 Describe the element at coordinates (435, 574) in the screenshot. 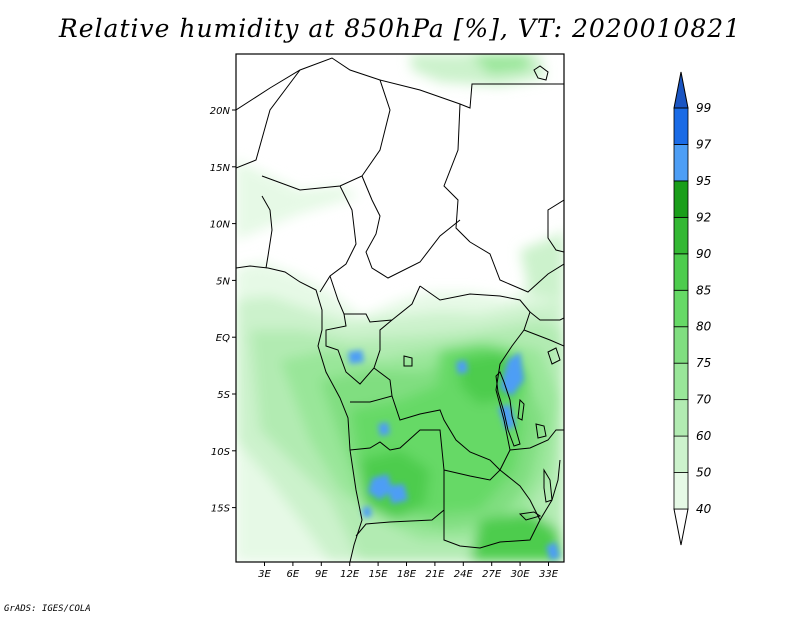

I see `lon-tick-label: 21E` at that location.